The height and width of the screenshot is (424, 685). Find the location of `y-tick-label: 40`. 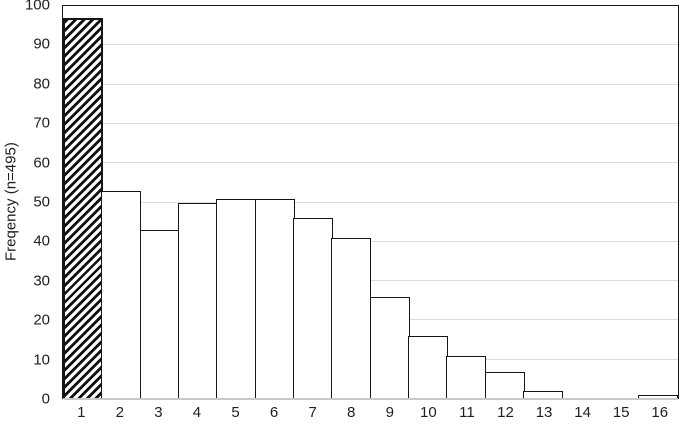

y-tick-label: 40 is located at coordinates (41, 241).